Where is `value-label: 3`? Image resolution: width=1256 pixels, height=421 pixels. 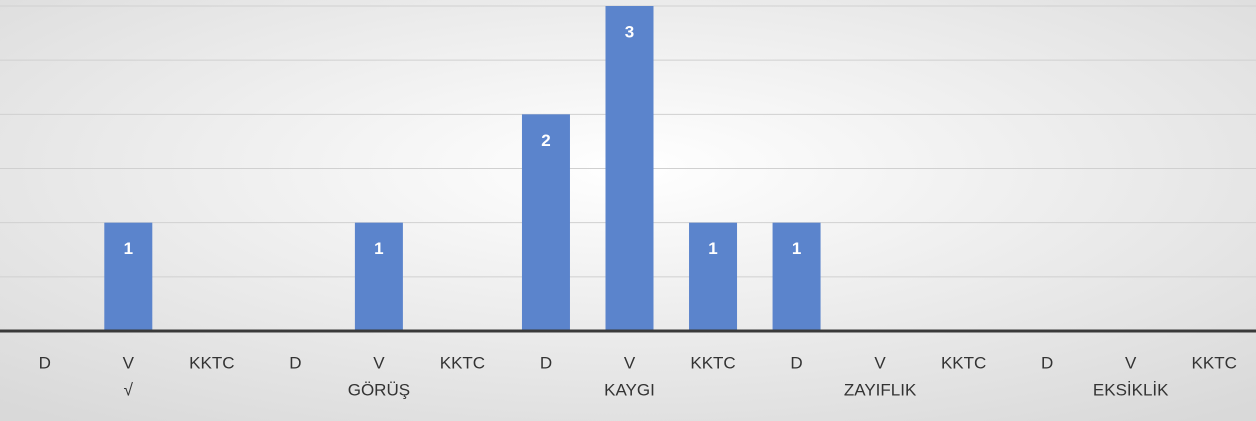 value-label: 3 is located at coordinates (629, 31).